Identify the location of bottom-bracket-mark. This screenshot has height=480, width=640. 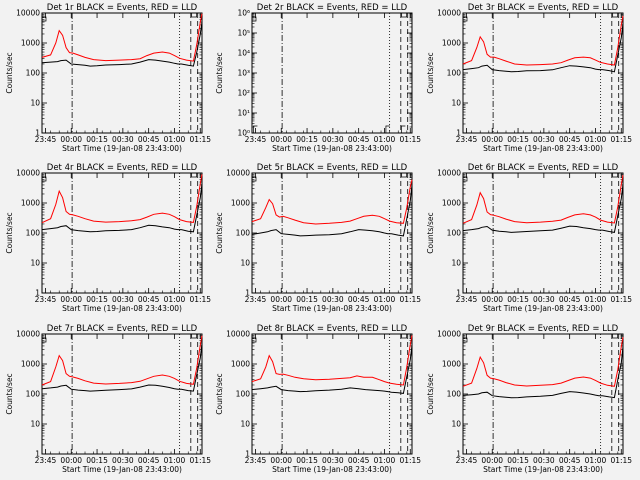
(387, 129).